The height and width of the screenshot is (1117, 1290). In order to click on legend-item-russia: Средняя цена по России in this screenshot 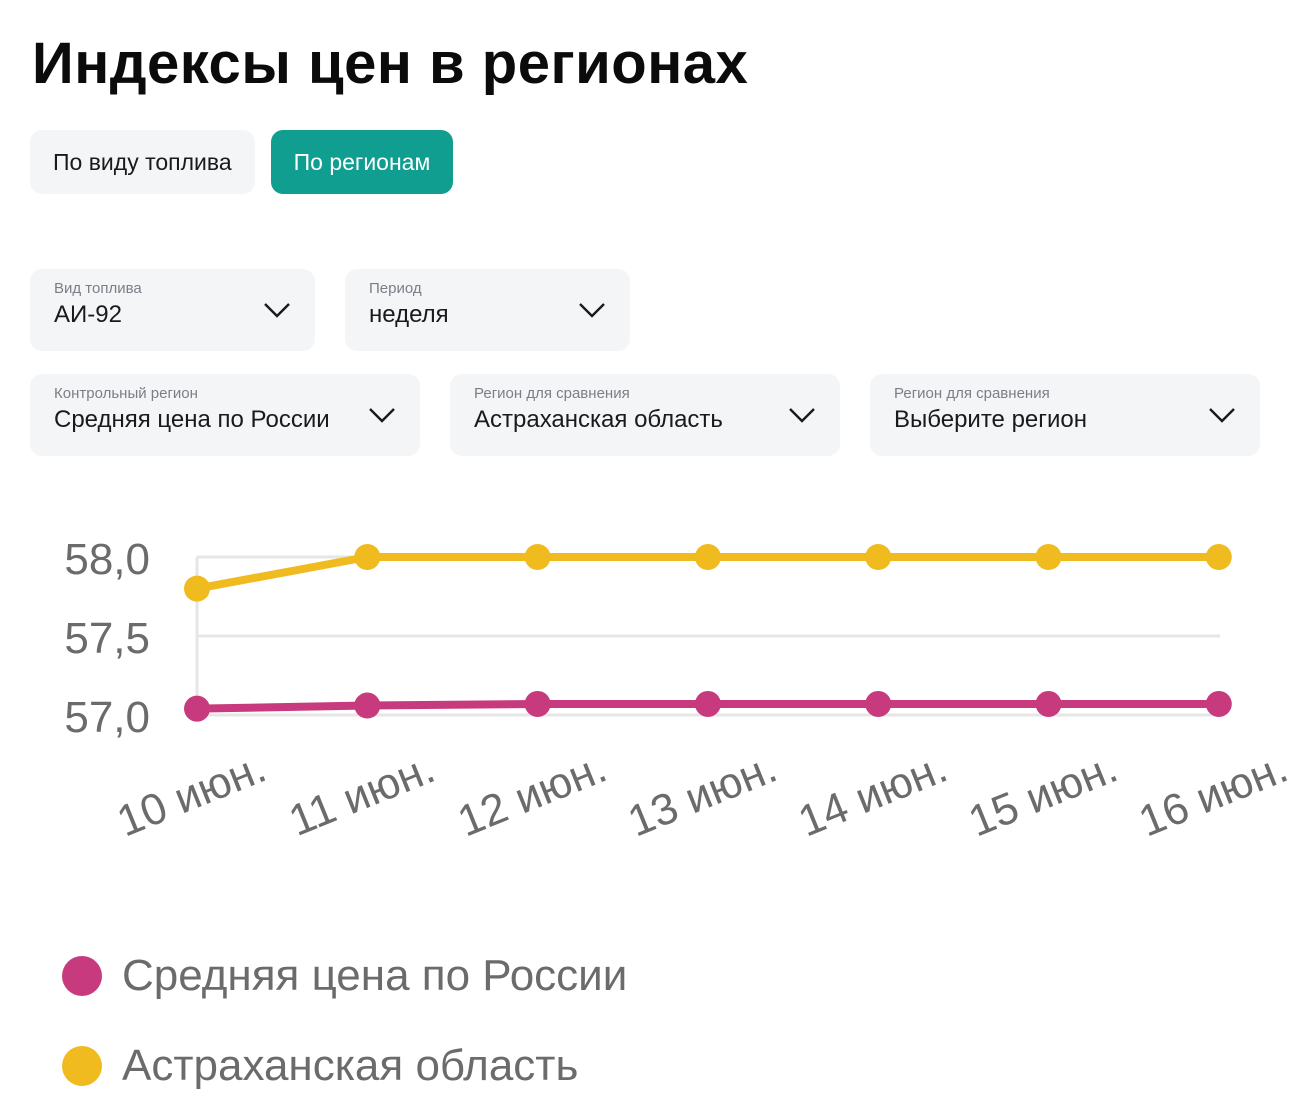, I will do `click(344, 976)`.